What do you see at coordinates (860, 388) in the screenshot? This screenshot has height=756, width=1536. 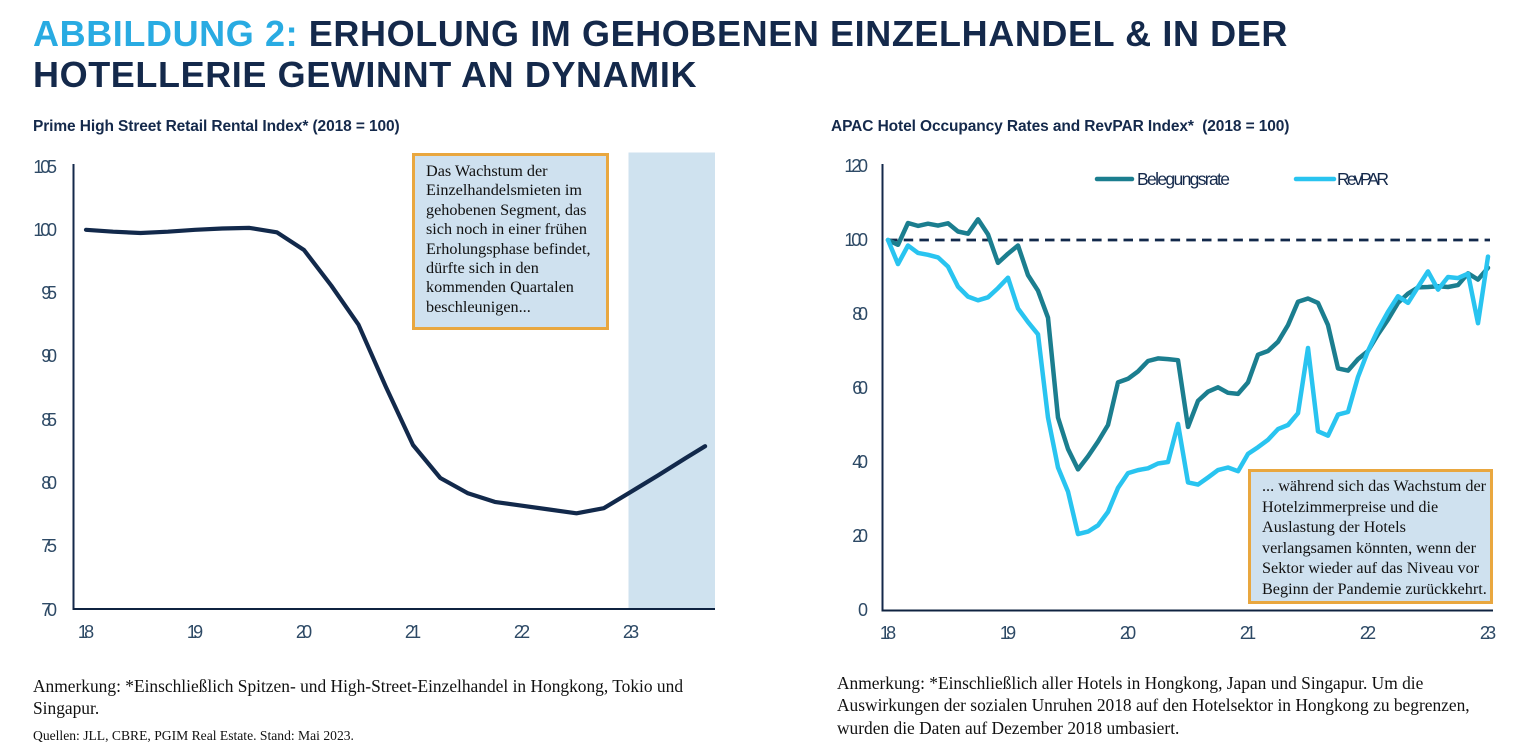 I see `svg-text: 60` at bounding box center [860, 388].